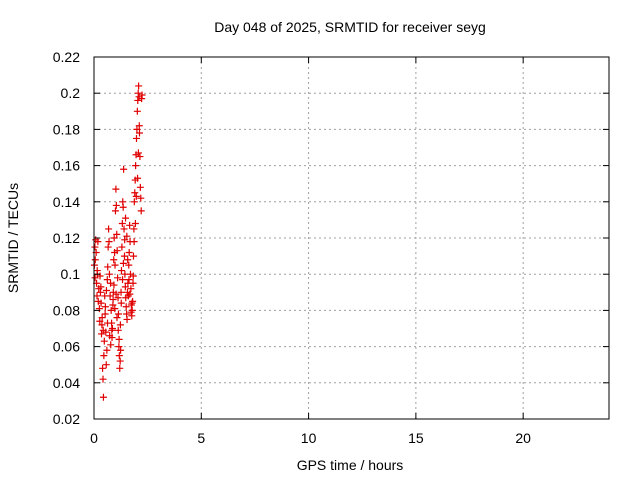 Image resolution: width=640 pixels, height=480 pixels. I want to click on y-tick-label: 0.06, so click(66, 347).